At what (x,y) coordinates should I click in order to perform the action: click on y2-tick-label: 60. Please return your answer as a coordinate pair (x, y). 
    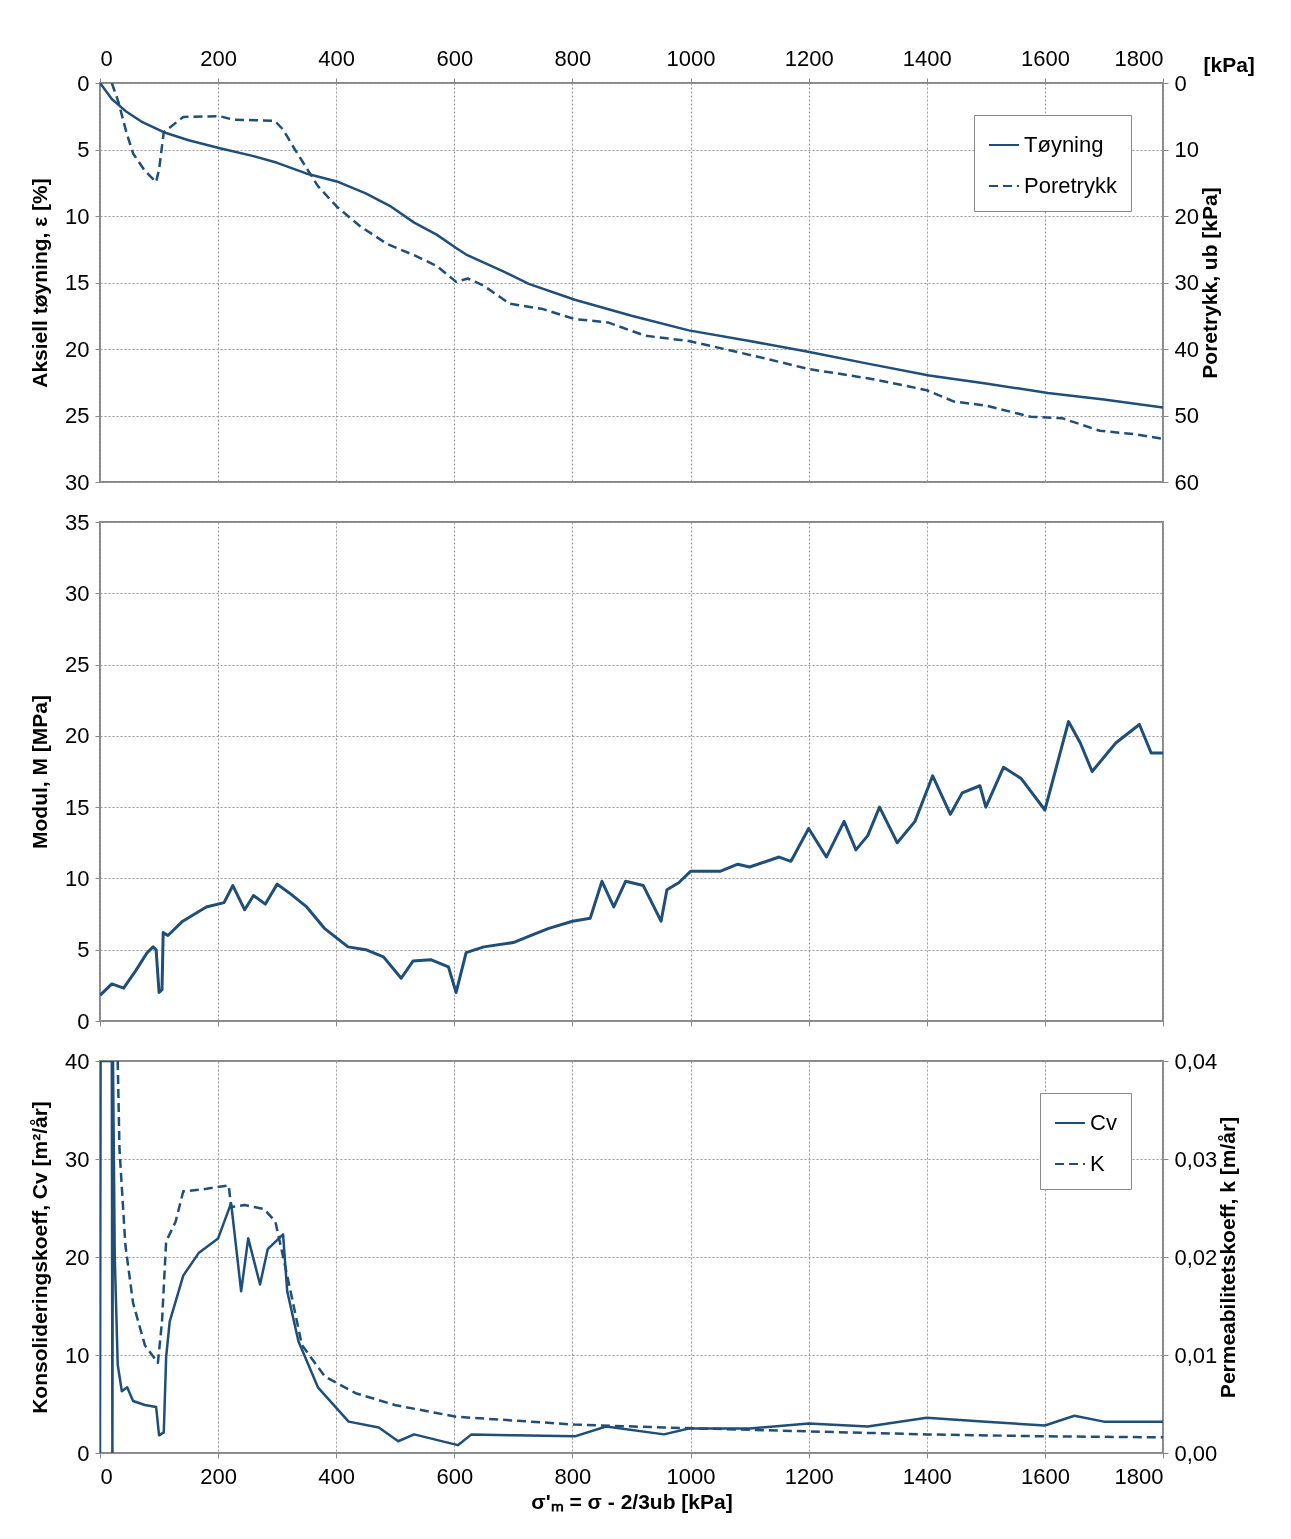
    Looking at the image, I should click on (1186, 482).